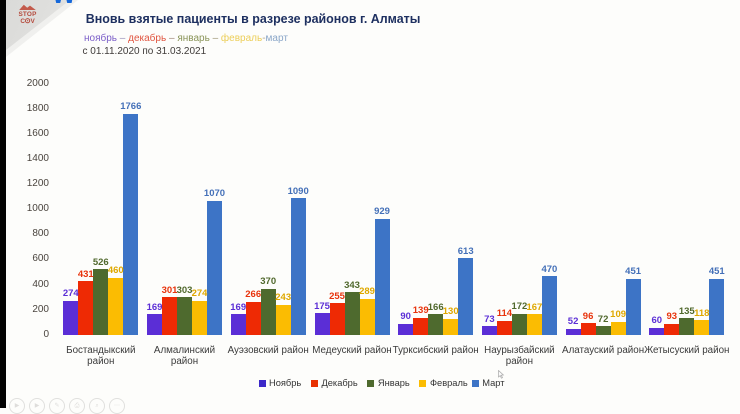 The image size is (740, 414). Describe the element at coordinates (27, 14) in the screenshot. I see `svg-text: STOP` at that location.